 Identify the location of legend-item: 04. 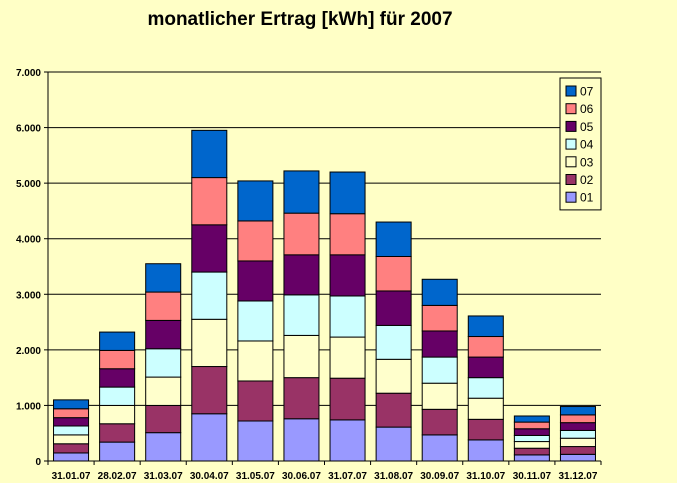
(579, 145).